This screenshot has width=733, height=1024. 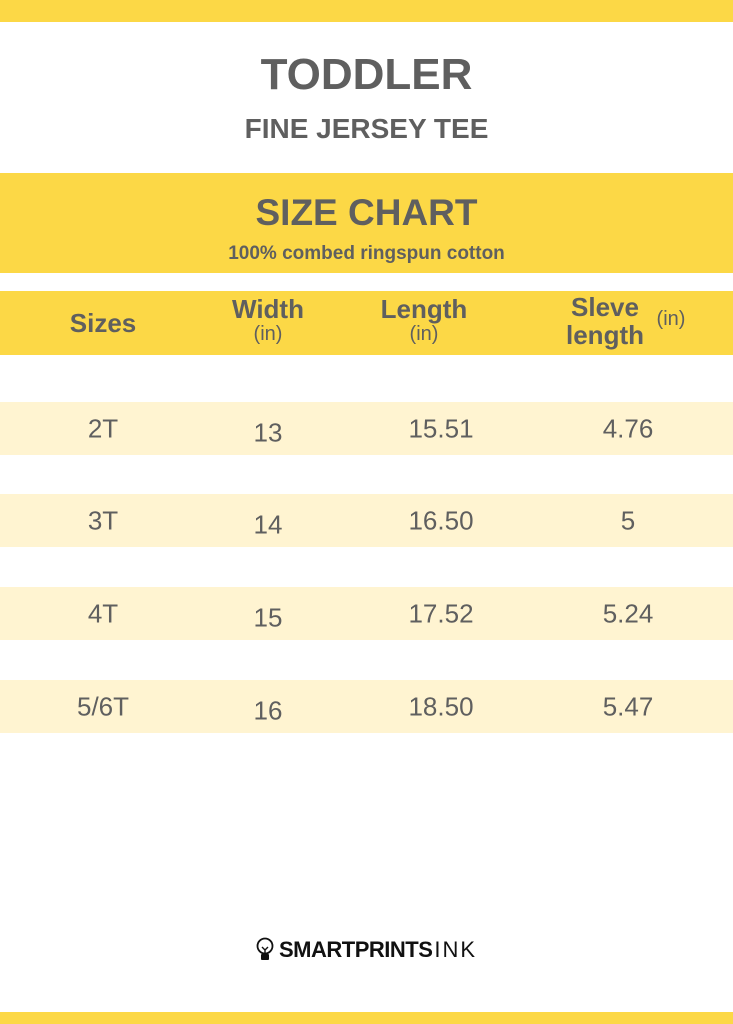 I want to click on material-text: 100% combed ringspun cotton, so click(x=366, y=253).